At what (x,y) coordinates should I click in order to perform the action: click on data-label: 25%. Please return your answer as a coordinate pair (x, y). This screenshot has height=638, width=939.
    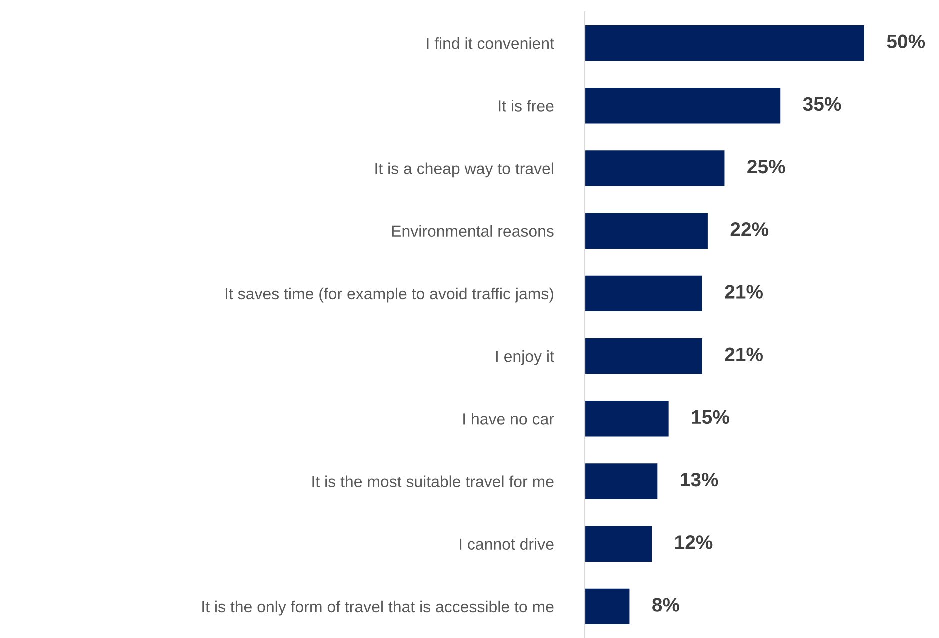
    Looking at the image, I should click on (767, 167).